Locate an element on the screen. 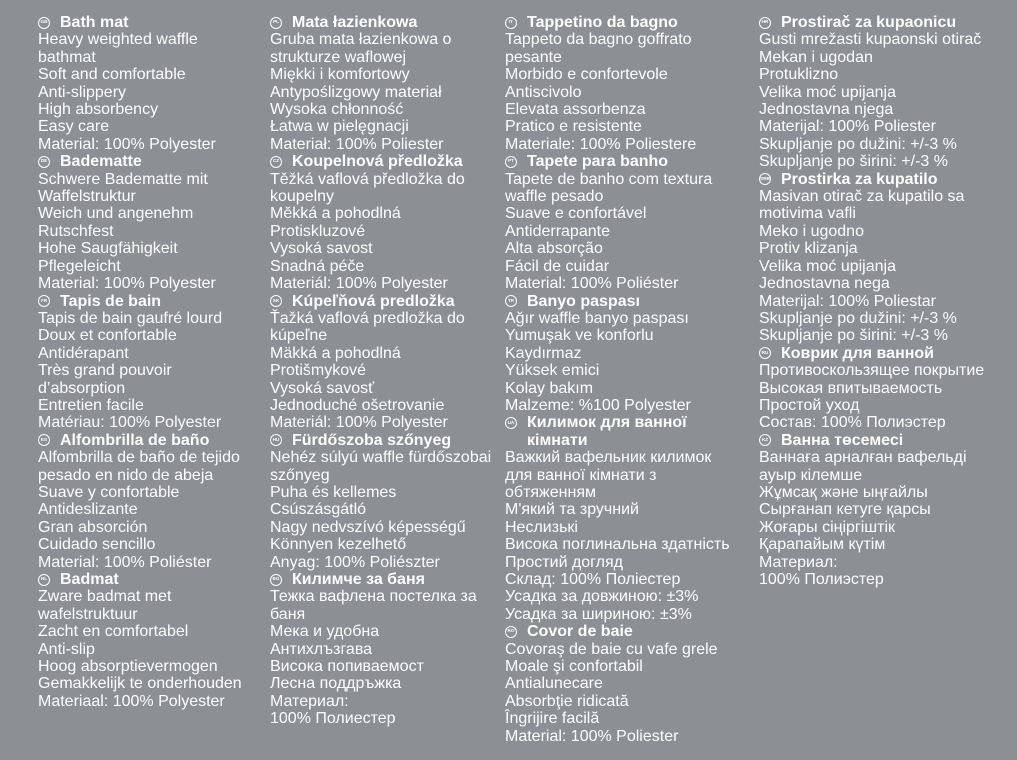  country-code-badge-nl: NL is located at coordinates (44, 579).